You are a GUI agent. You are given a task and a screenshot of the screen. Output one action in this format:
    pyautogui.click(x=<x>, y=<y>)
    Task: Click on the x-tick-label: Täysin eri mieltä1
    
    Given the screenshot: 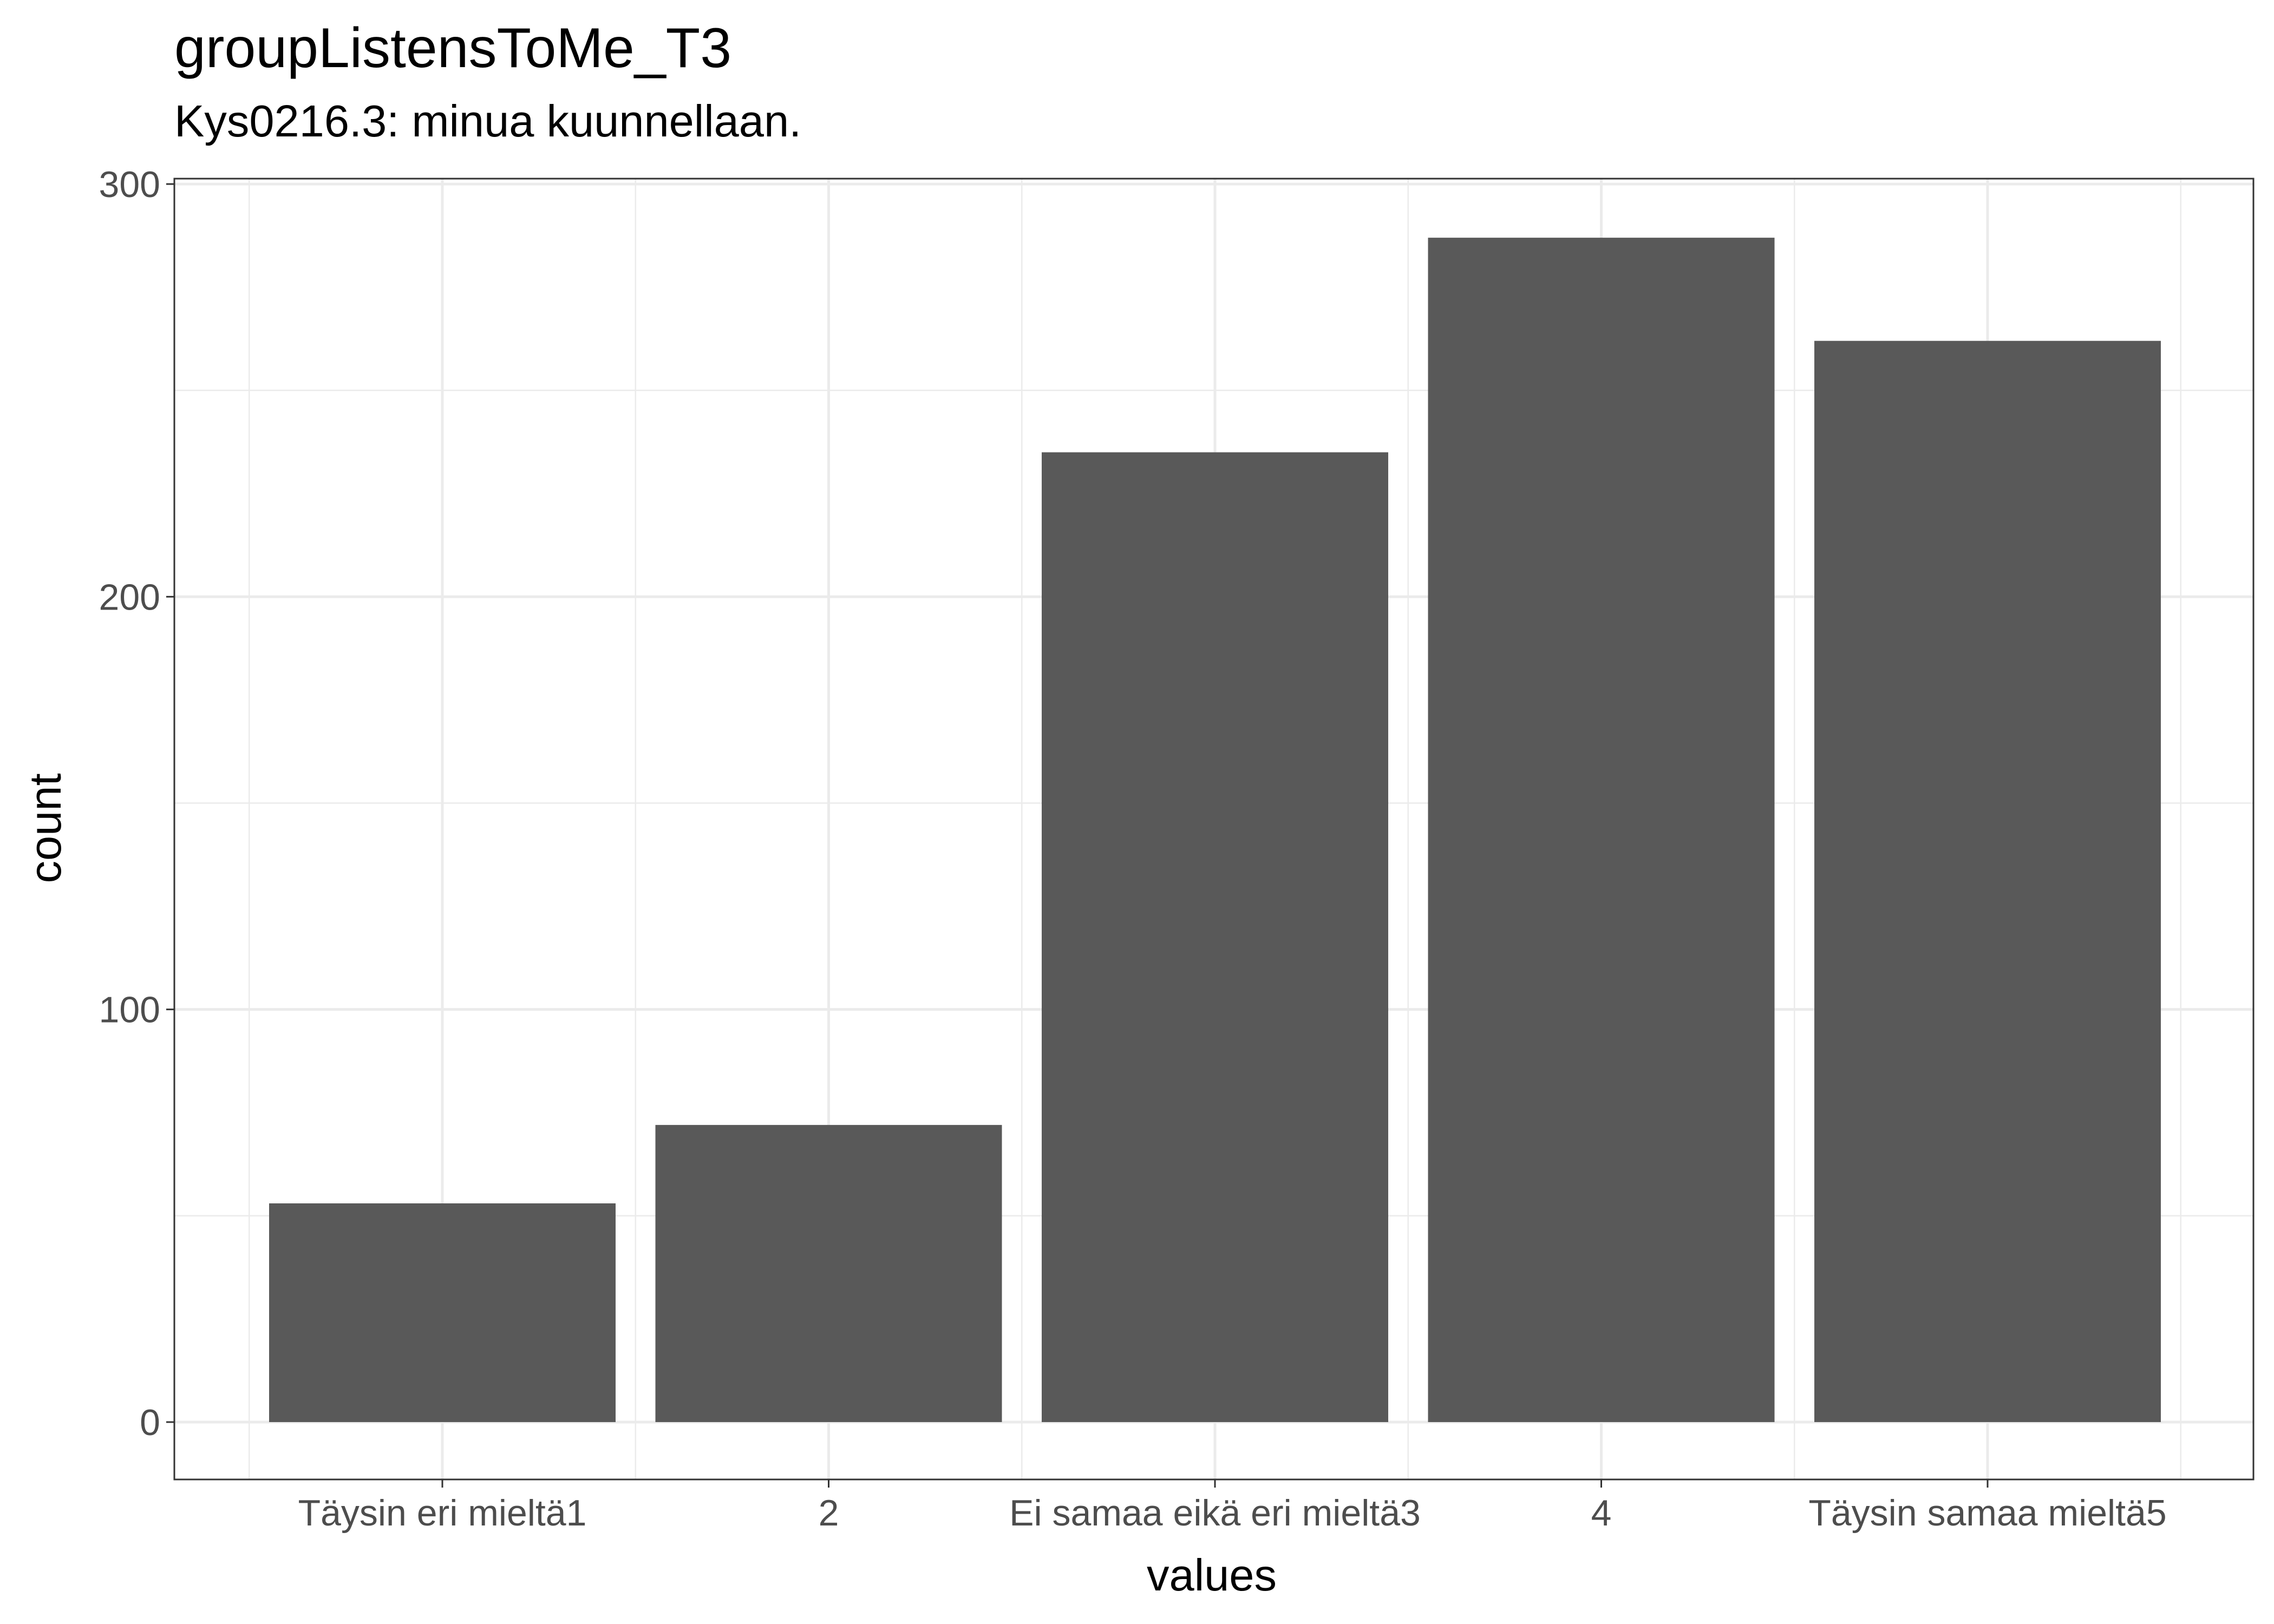 What is the action you would take?
    pyautogui.click(x=443, y=1513)
    